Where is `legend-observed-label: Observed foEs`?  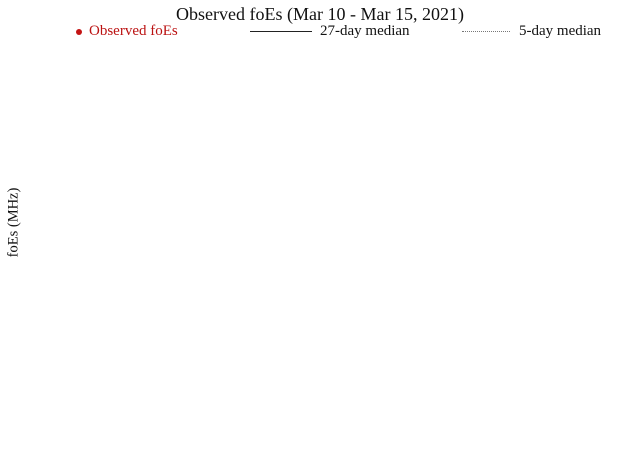
legend-observed-label: Observed foEs is located at coordinates (133, 31).